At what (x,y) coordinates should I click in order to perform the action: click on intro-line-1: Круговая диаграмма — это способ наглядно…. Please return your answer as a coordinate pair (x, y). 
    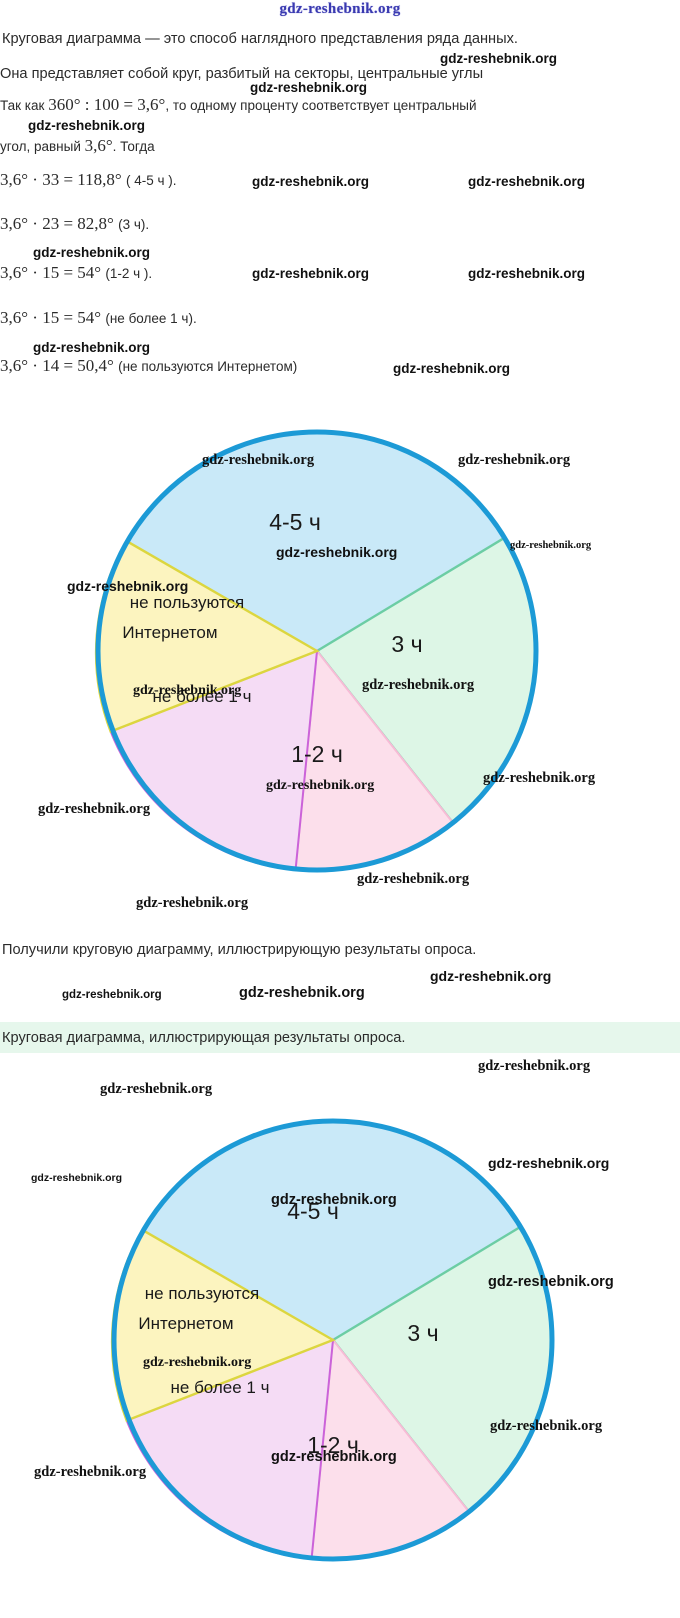
    Looking at the image, I should click on (260, 39).